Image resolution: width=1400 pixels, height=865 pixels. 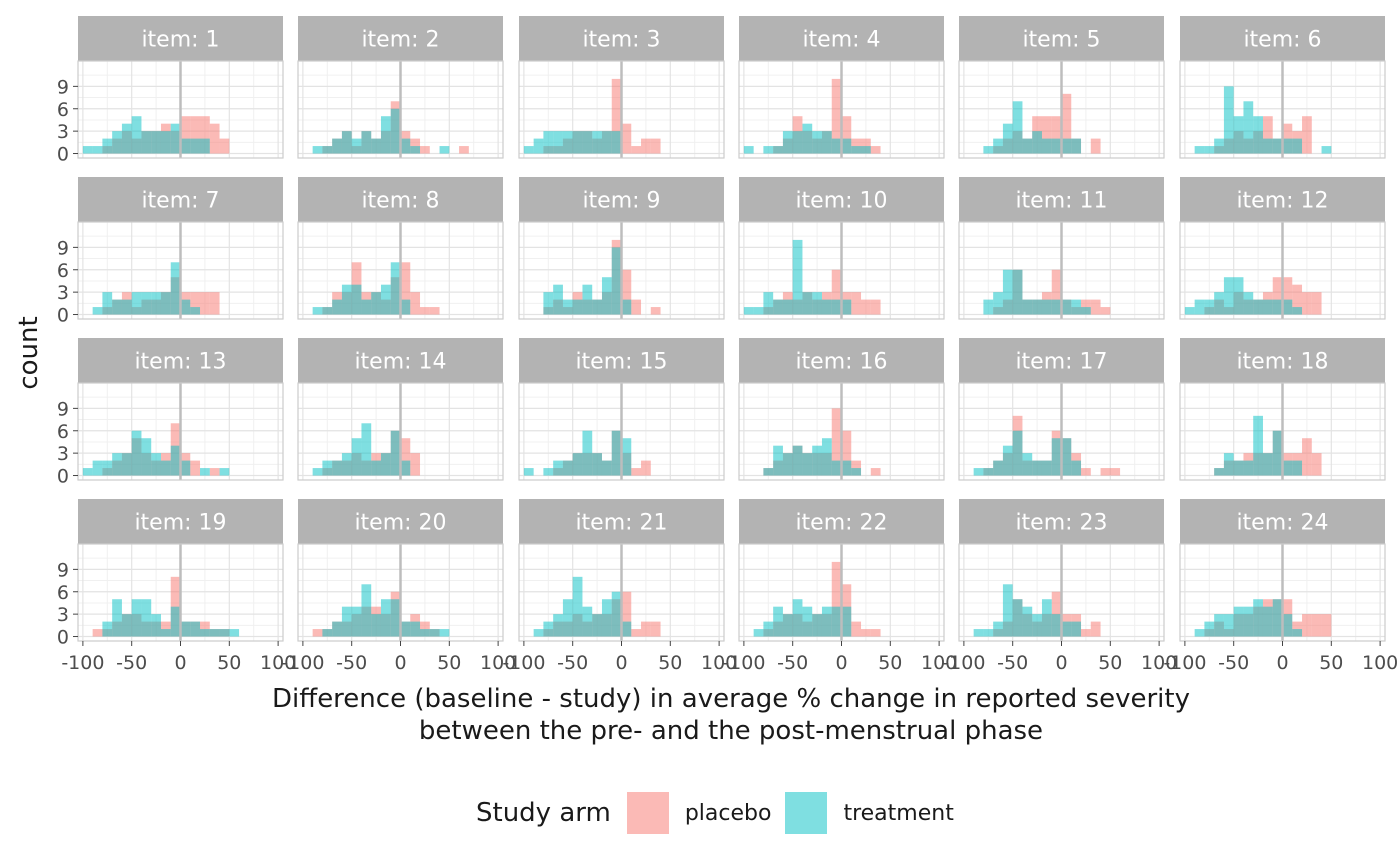 I want to click on facet-strip-label: item: 20, so click(x=400, y=523).